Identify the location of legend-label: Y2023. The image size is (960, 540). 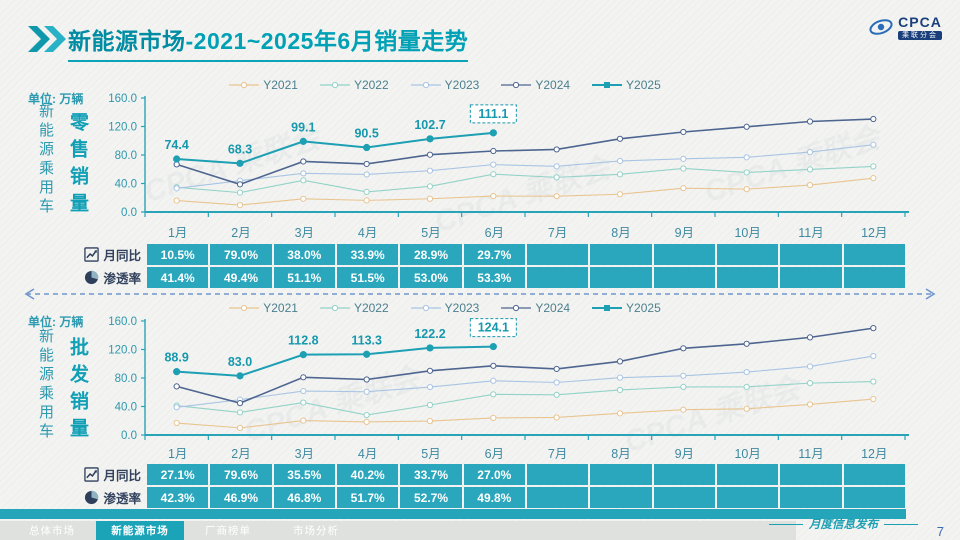
(462, 85).